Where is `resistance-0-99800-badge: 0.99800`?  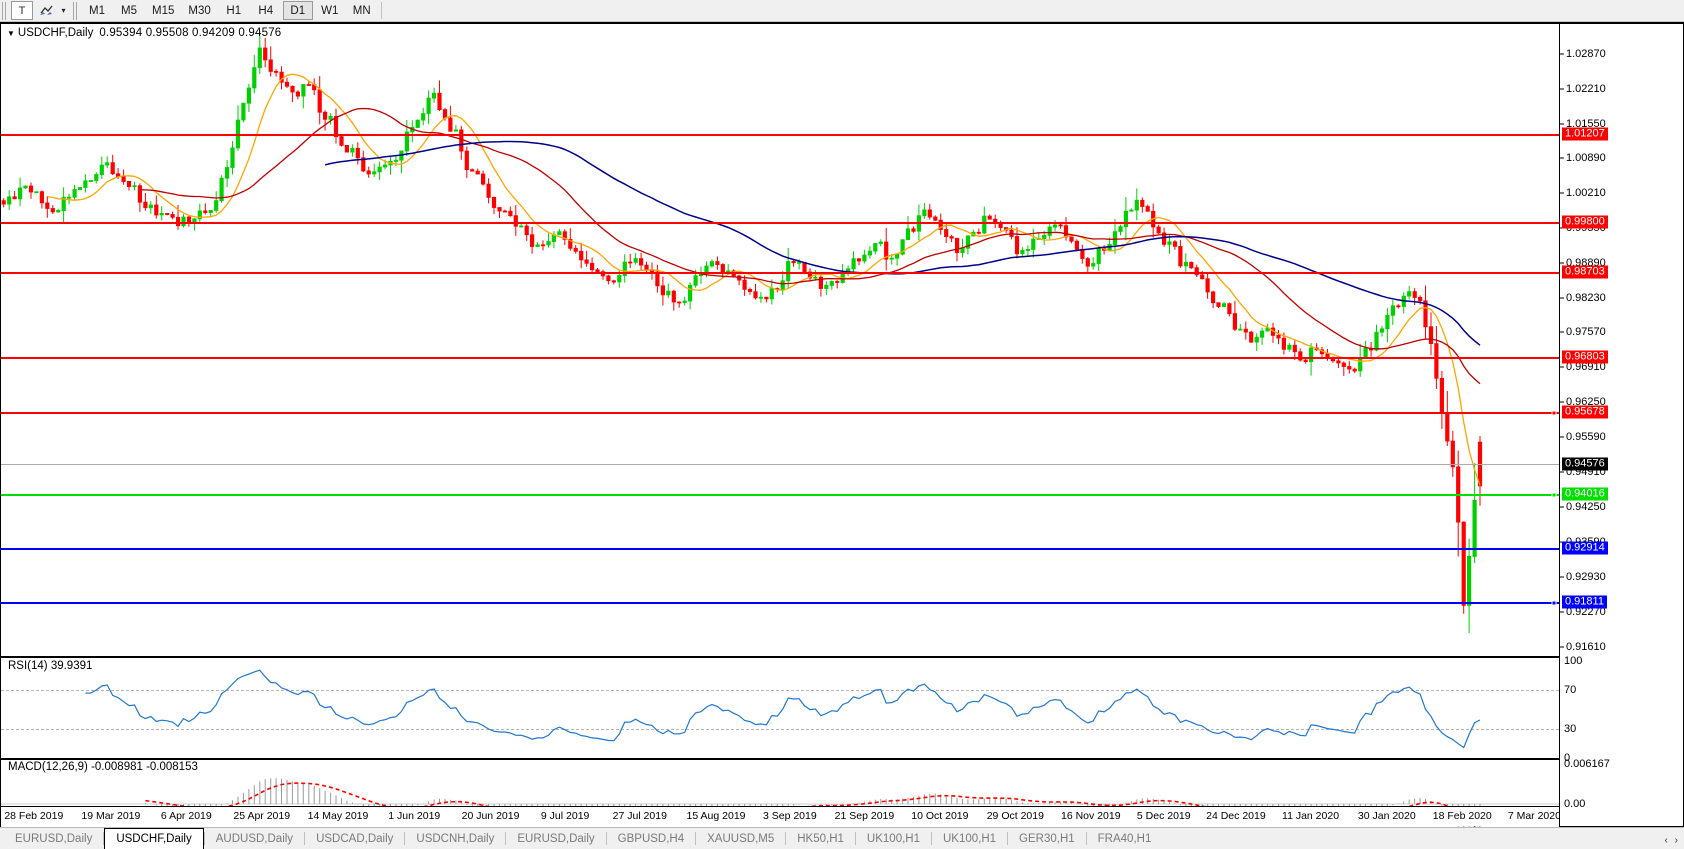
resistance-0-99800-badge: 0.99800 is located at coordinates (1585, 222).